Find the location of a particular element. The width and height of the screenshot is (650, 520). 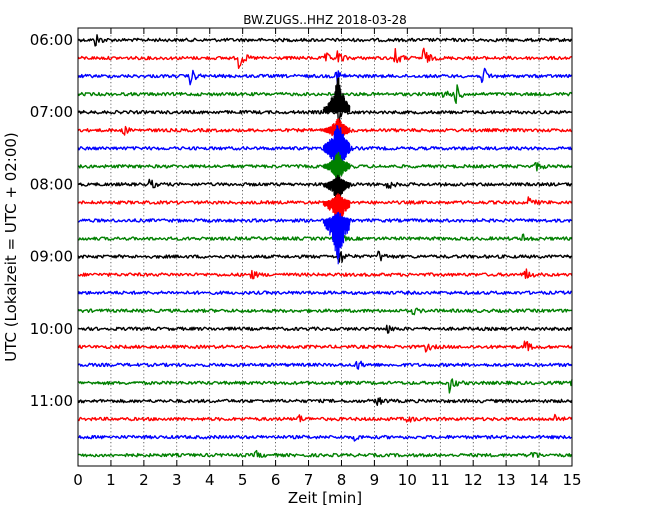

x-tick-label: 14 is located at coordinates (539, 480).